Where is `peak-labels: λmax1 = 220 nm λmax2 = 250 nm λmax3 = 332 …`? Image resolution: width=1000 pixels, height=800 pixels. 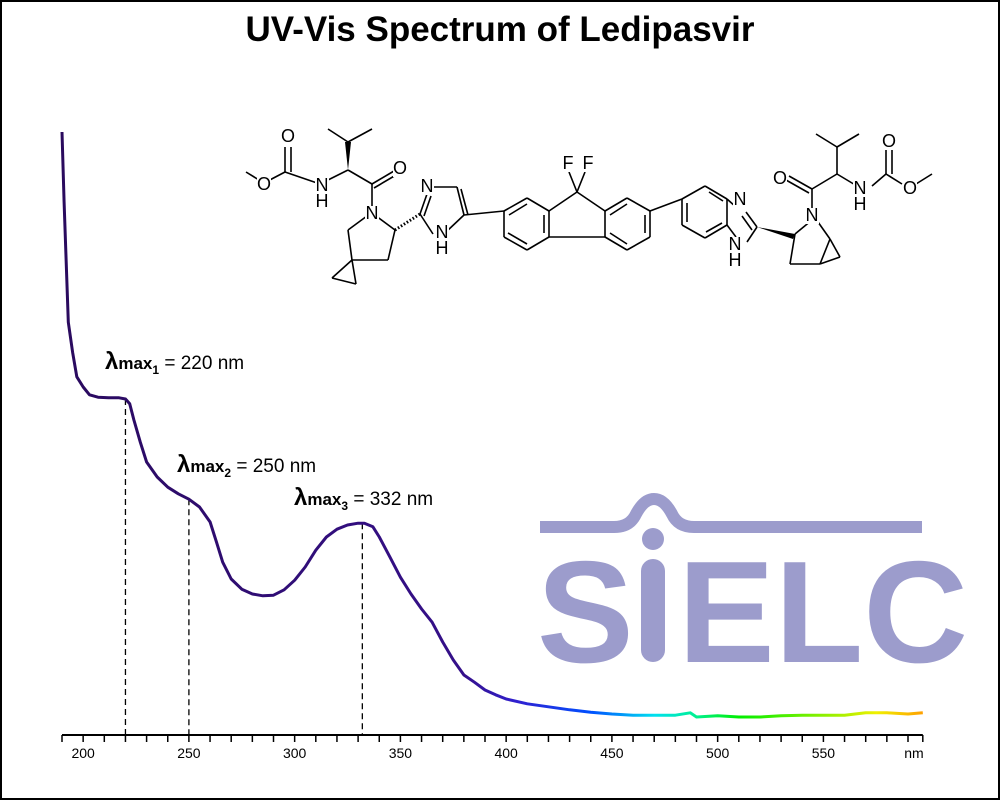 peak-labels: λmax1 = 220 nm λmax2 = 250 nm λmax3 = 332 … is located at coordinates (269, 430).